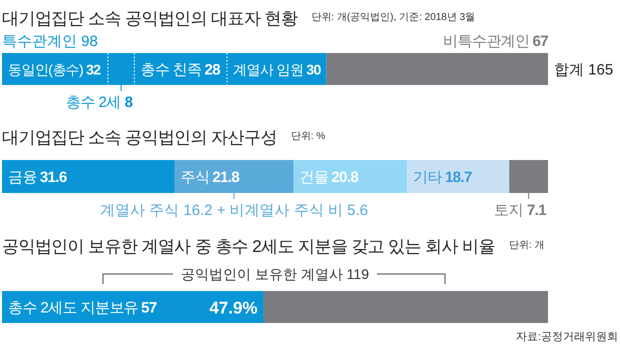 This screenshot has height=346, width=620. What do you see at coordinates (233, 308) in the screenshot?
I see `annotation: 47.9%` at bounding box center [233, 308].